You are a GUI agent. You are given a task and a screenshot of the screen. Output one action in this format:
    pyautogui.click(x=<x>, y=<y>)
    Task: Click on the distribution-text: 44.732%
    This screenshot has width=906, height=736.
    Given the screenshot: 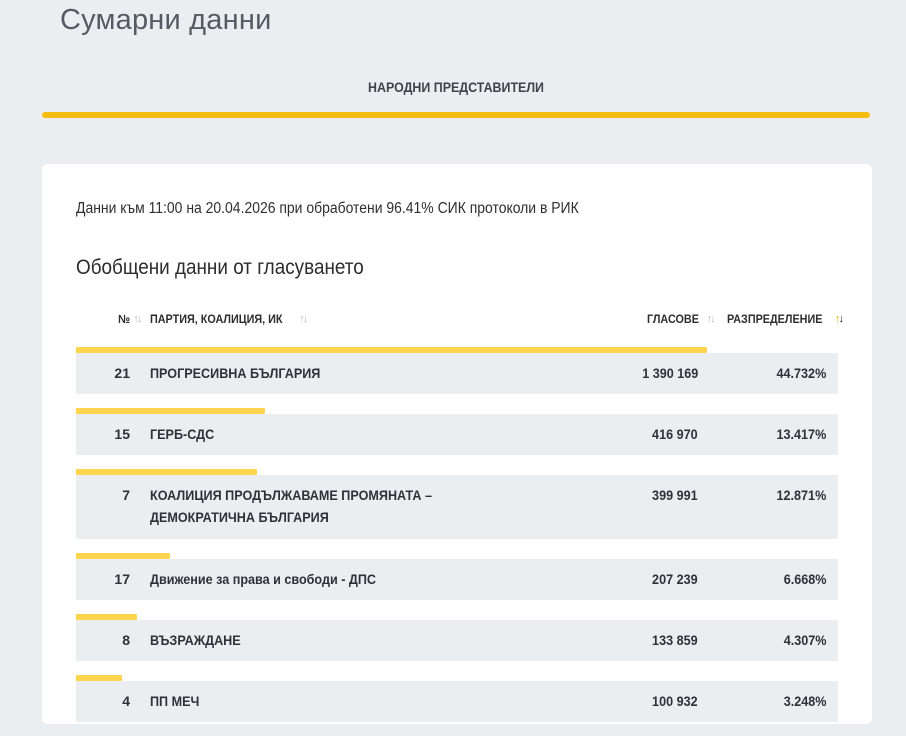 What is the action you would take?
    pyautogui.click(x=801, y=373)
    